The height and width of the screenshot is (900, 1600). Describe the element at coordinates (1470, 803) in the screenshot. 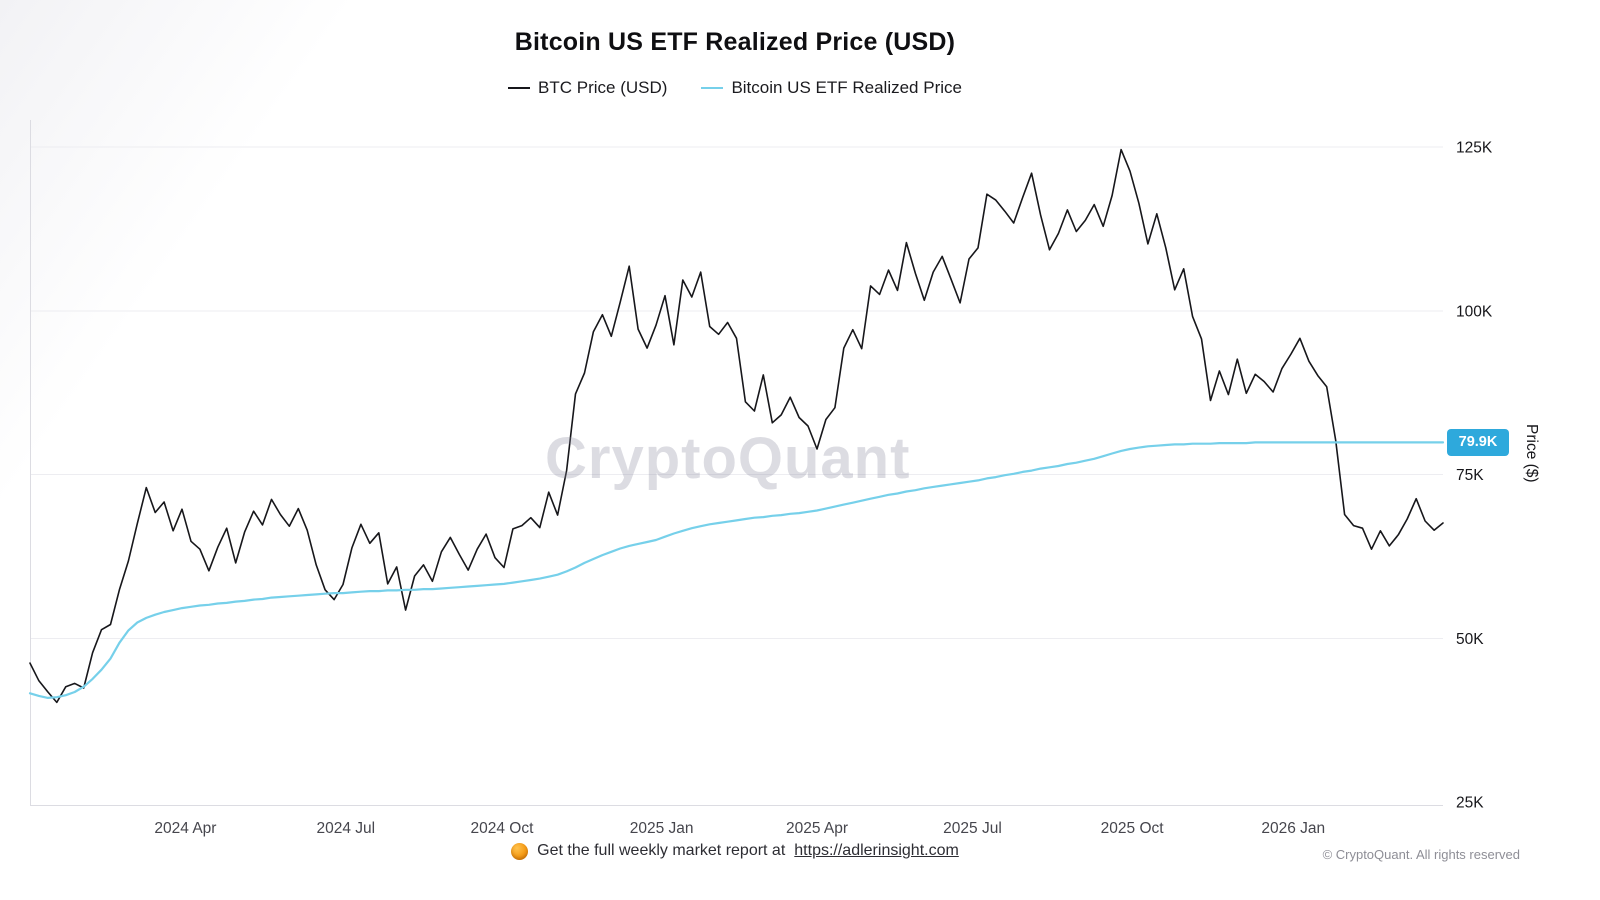

I see `y-tick-label: 25K` at that location.